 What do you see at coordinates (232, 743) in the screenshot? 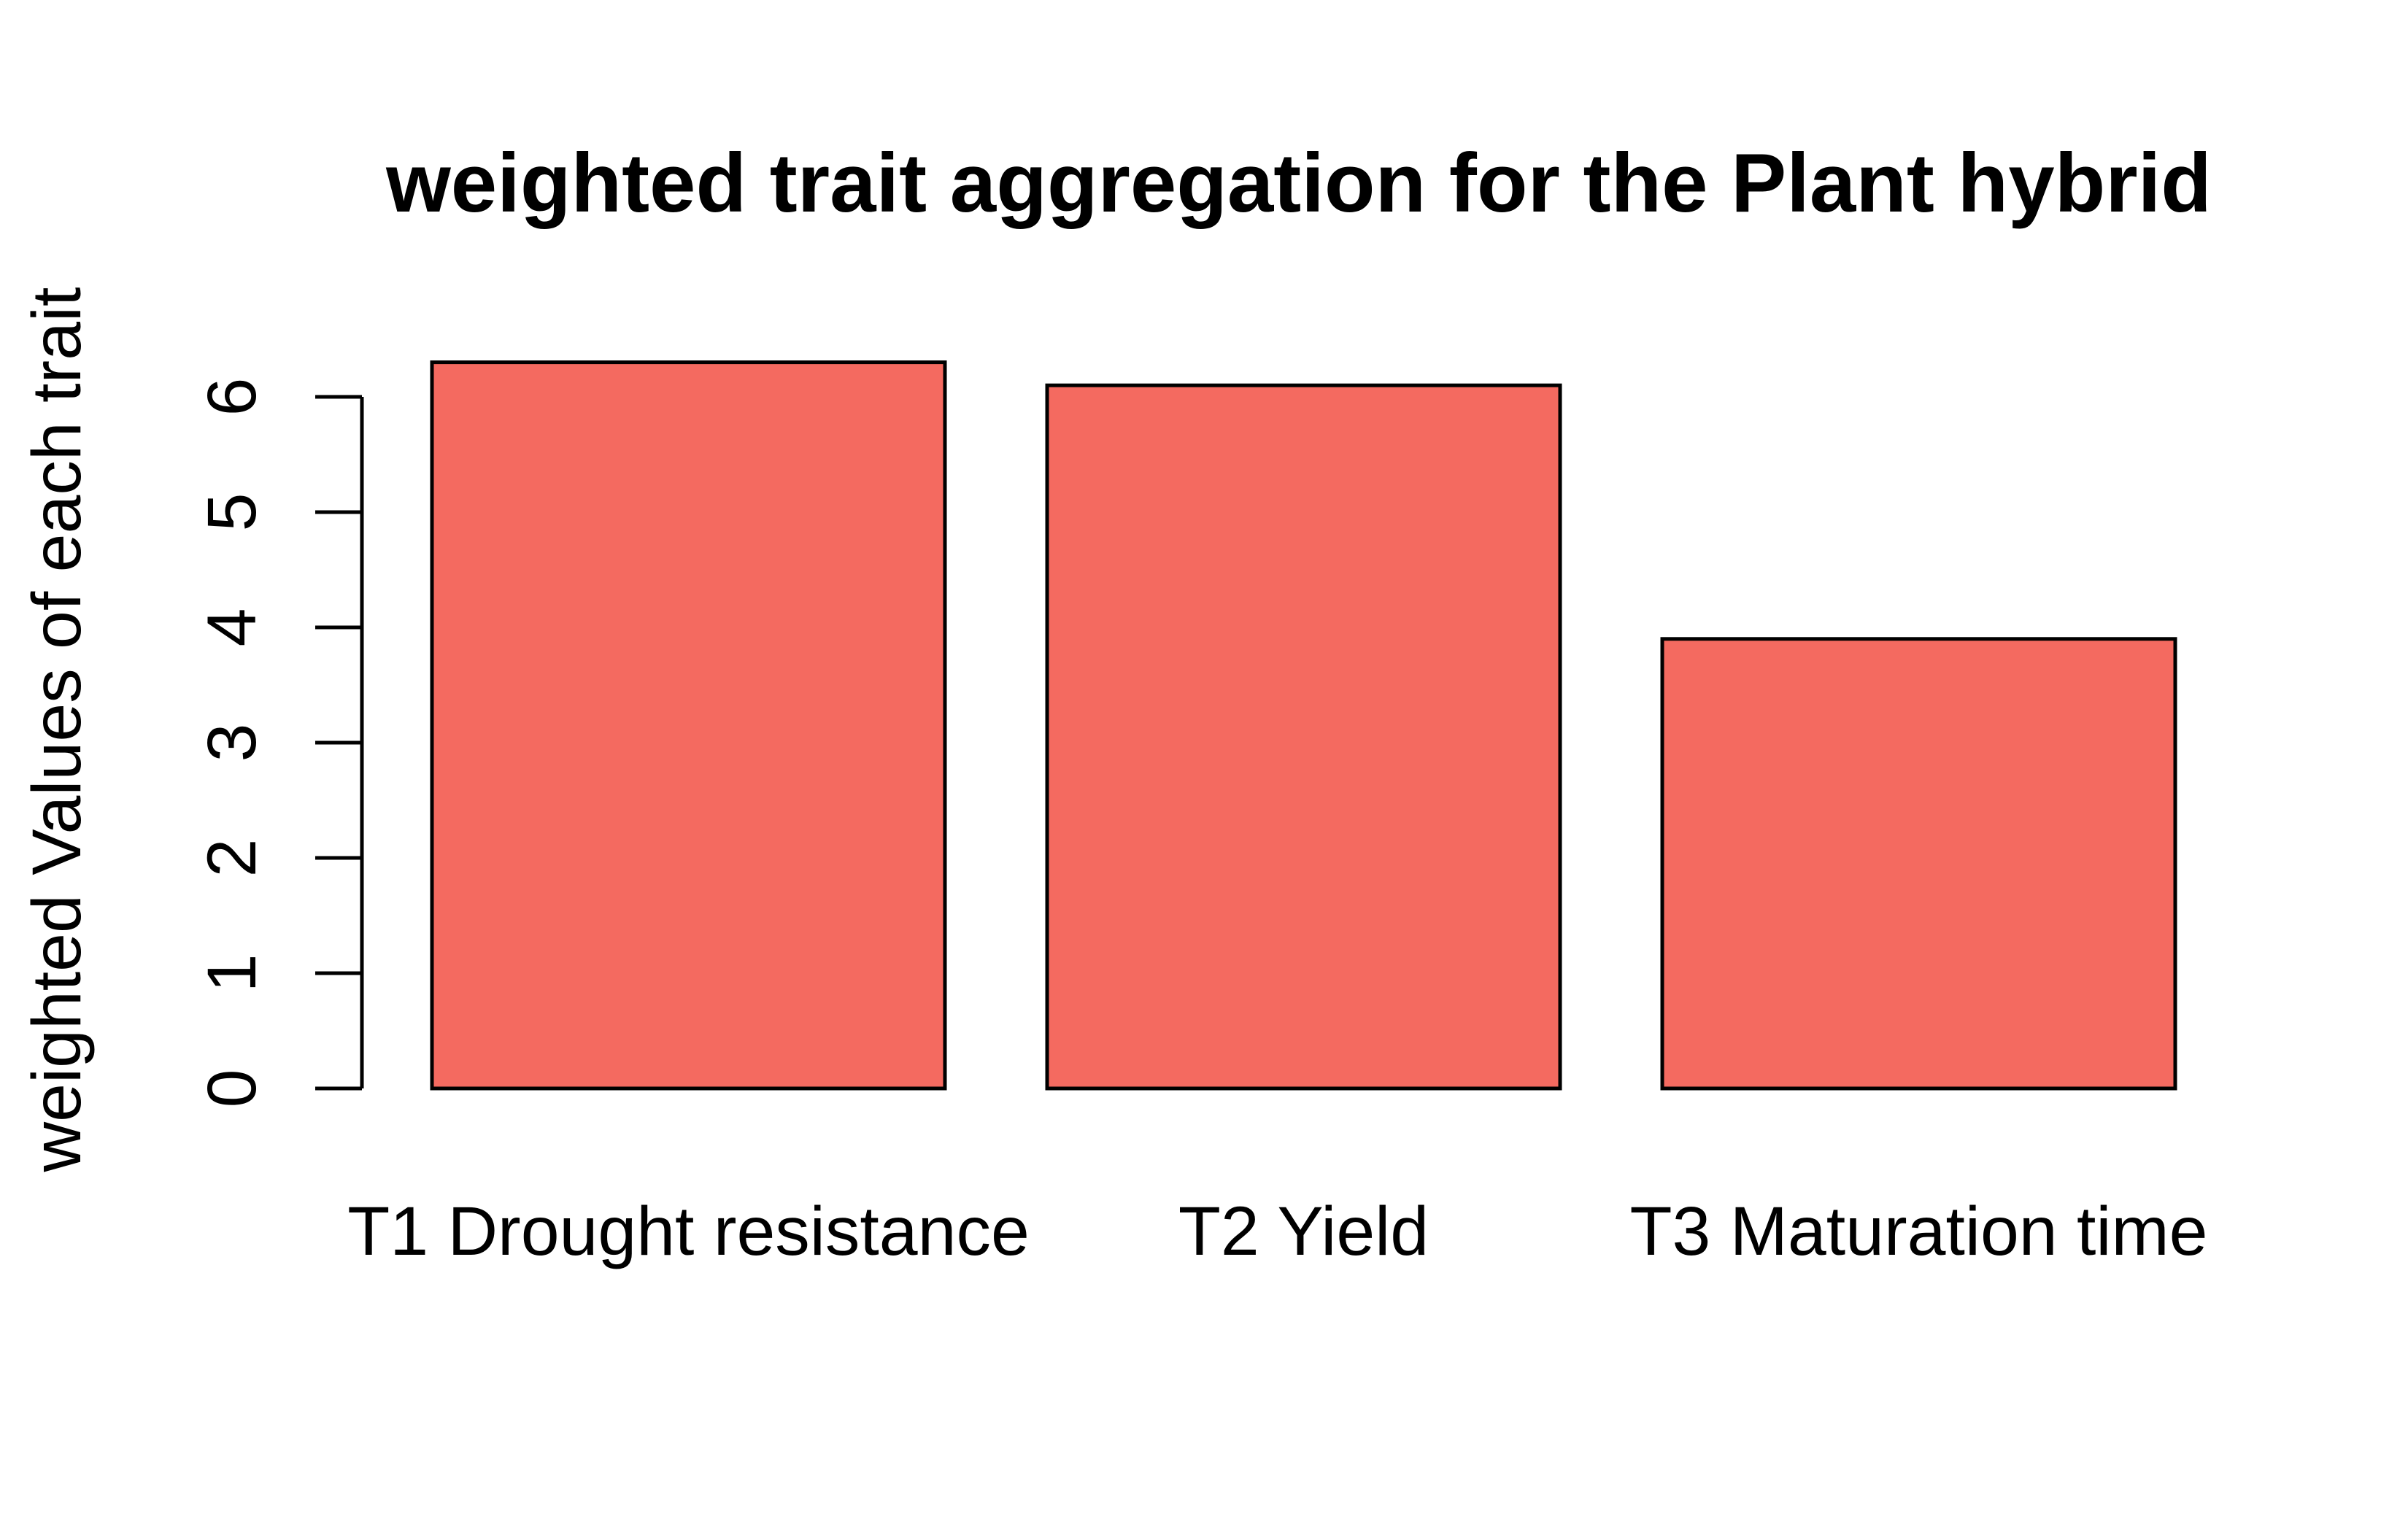
I see `y-tick-label: 3` at bounding box center [232, 743].